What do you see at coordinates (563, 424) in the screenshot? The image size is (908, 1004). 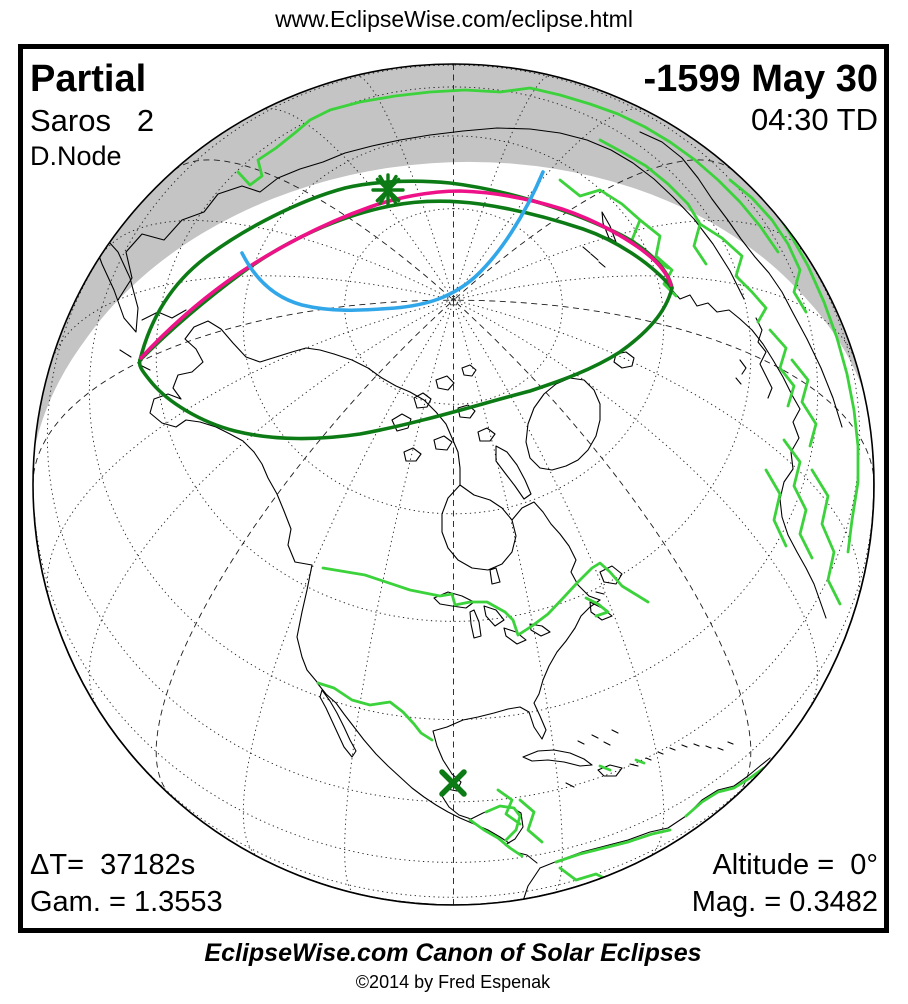 I see `coast-greenland` at bounding box center [563, 424].